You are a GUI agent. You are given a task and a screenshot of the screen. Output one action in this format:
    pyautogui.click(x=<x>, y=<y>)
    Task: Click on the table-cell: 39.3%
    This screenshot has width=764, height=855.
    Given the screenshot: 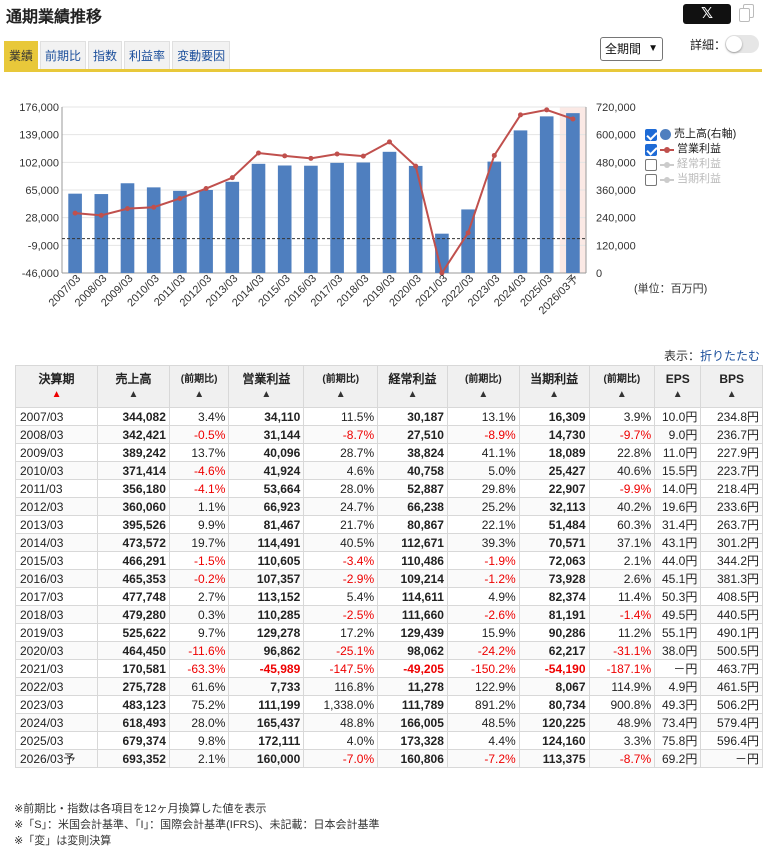 What is the action you would take?
    pyautogui.click(x=483, y=542)
    